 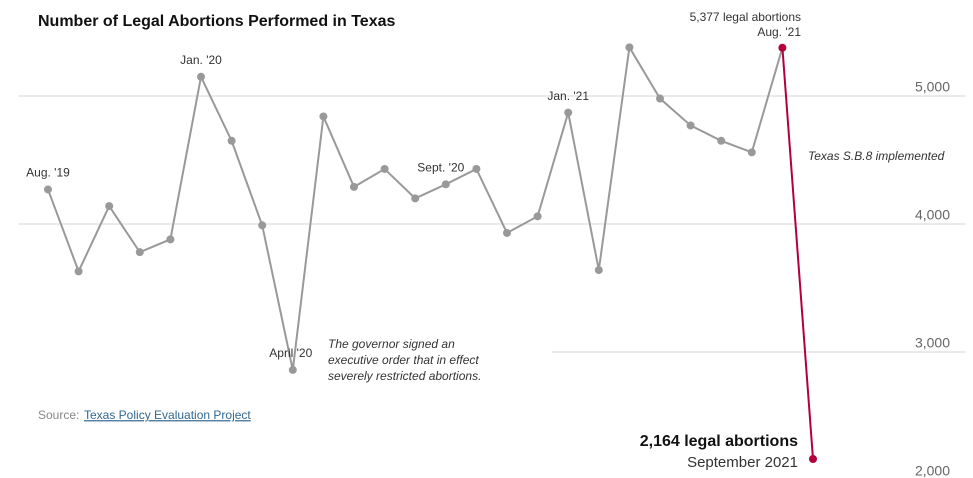 I want to click on x-label: Aug. '21, so click(x=779, y=32).